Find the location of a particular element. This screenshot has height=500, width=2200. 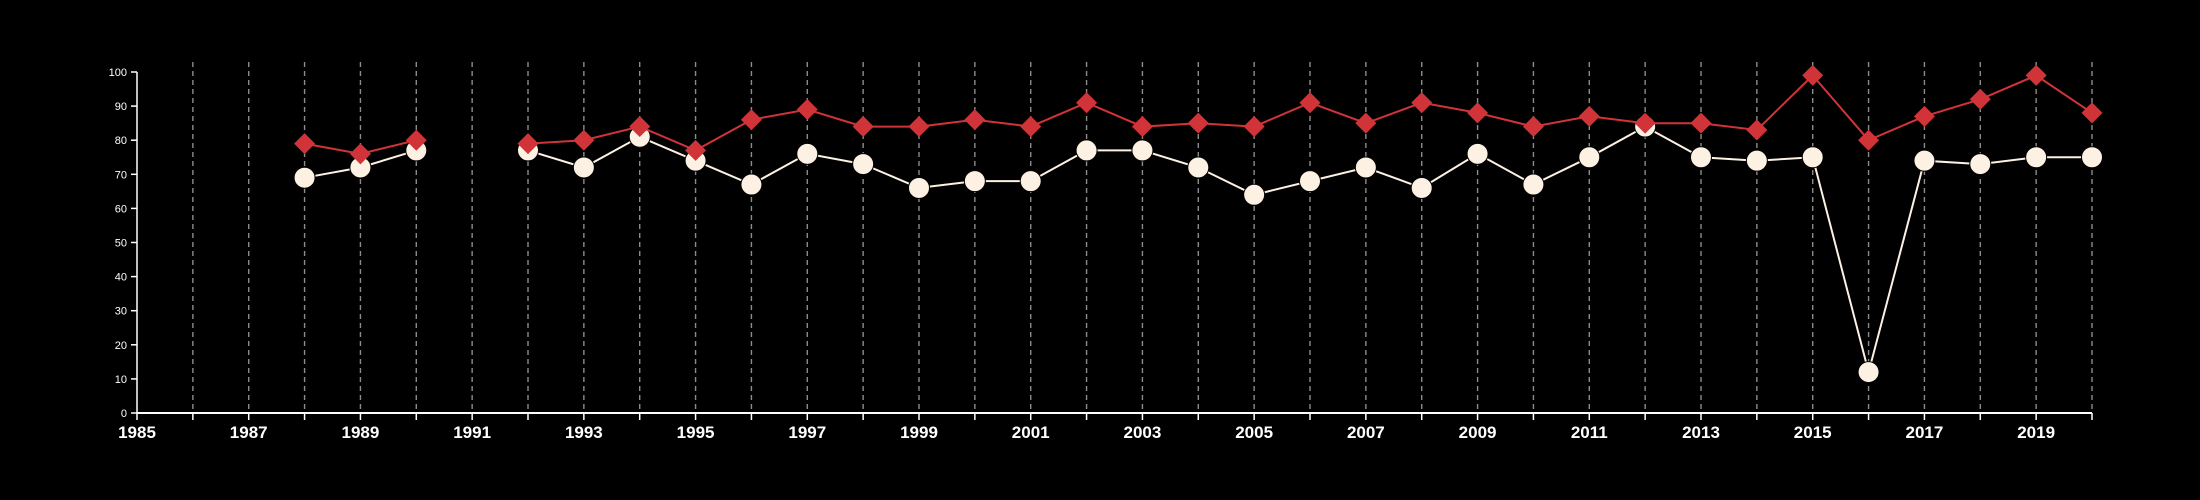

point-diamond-2018 is located at coordinates (1980, 99).